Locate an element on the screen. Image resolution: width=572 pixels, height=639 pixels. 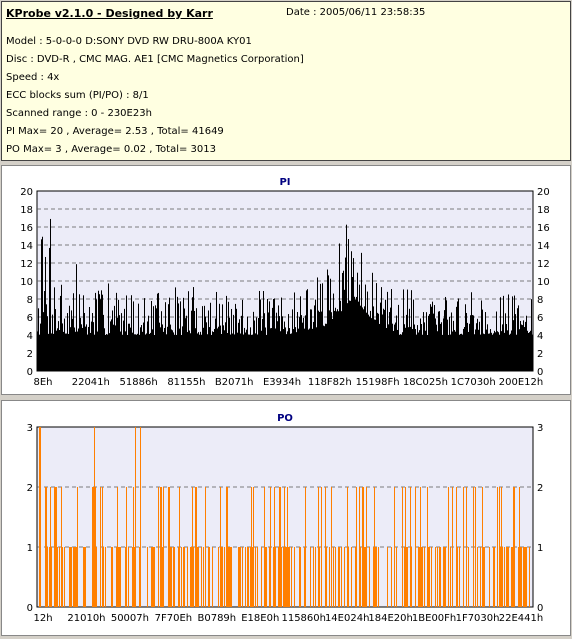
app-title: KProbe v2.1.0 - Designed by Karr is located at coordinates (109, 13).